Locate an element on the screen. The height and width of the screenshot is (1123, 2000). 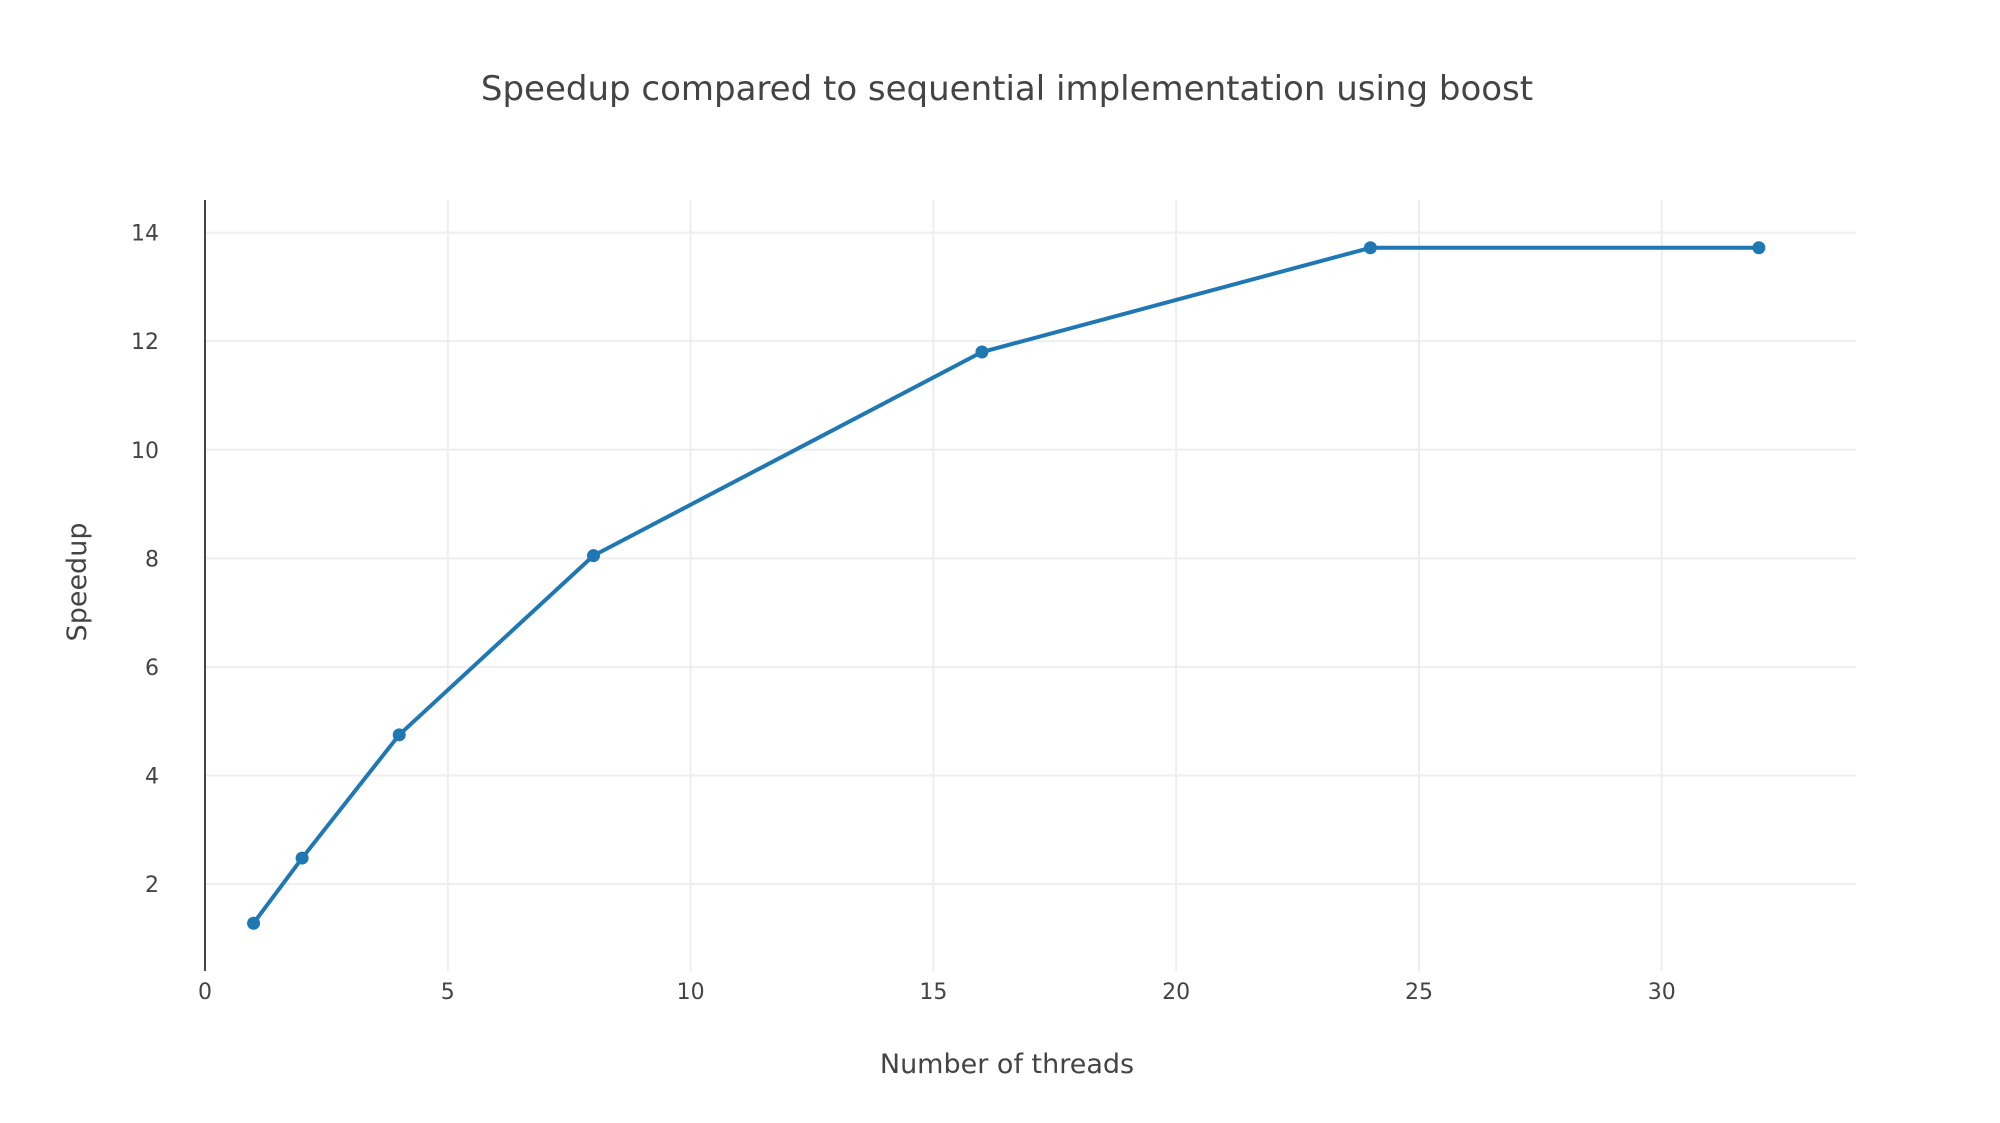
y-tick-label: 10 is located at coordinates (145, 451).